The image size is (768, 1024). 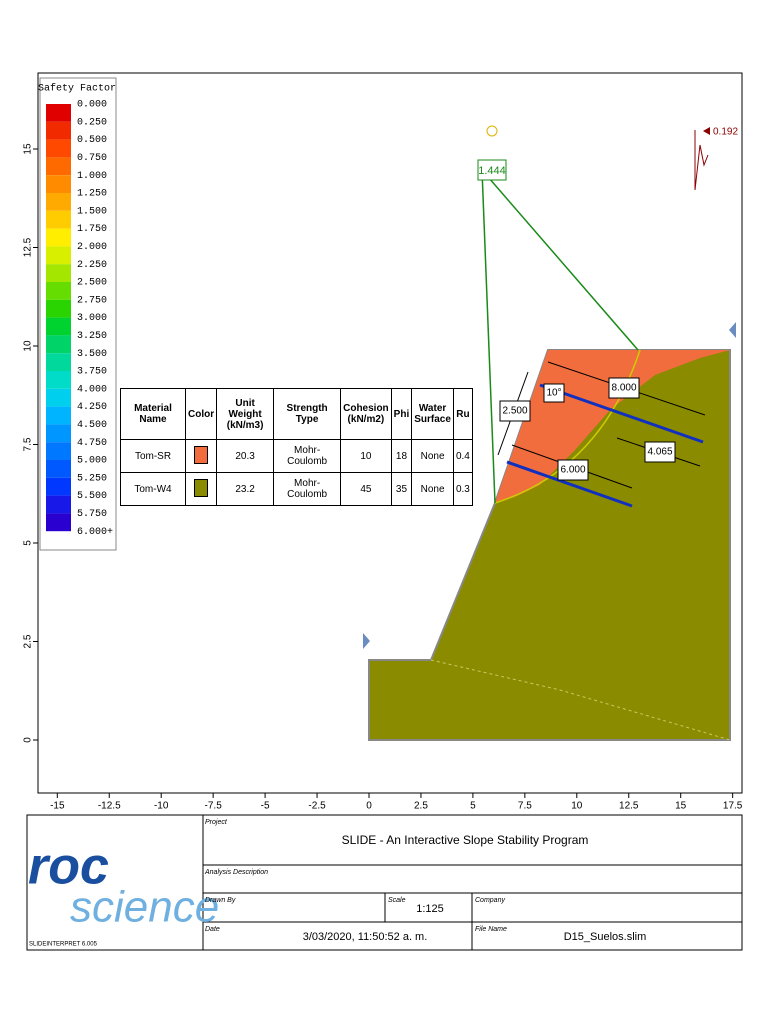 I want to click on seismic-arrow, so click(x=706, y=131).